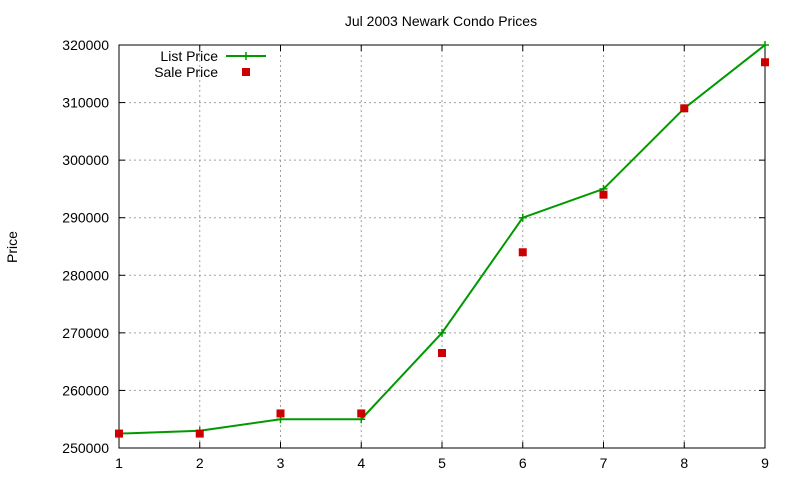 The width and height of the screenshot is (800, 480). I want to click on y-tick-label: 280000, so click(85, 275).